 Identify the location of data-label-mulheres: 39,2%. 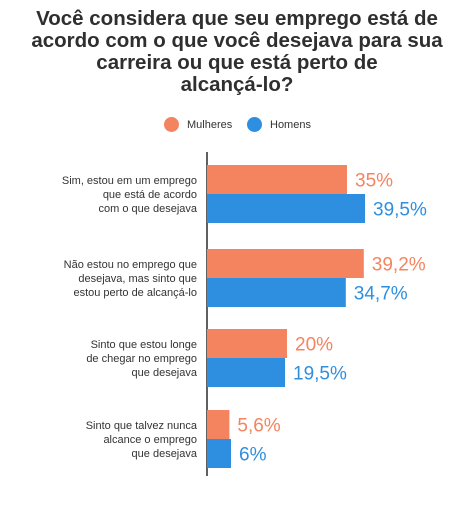
(399, 265).